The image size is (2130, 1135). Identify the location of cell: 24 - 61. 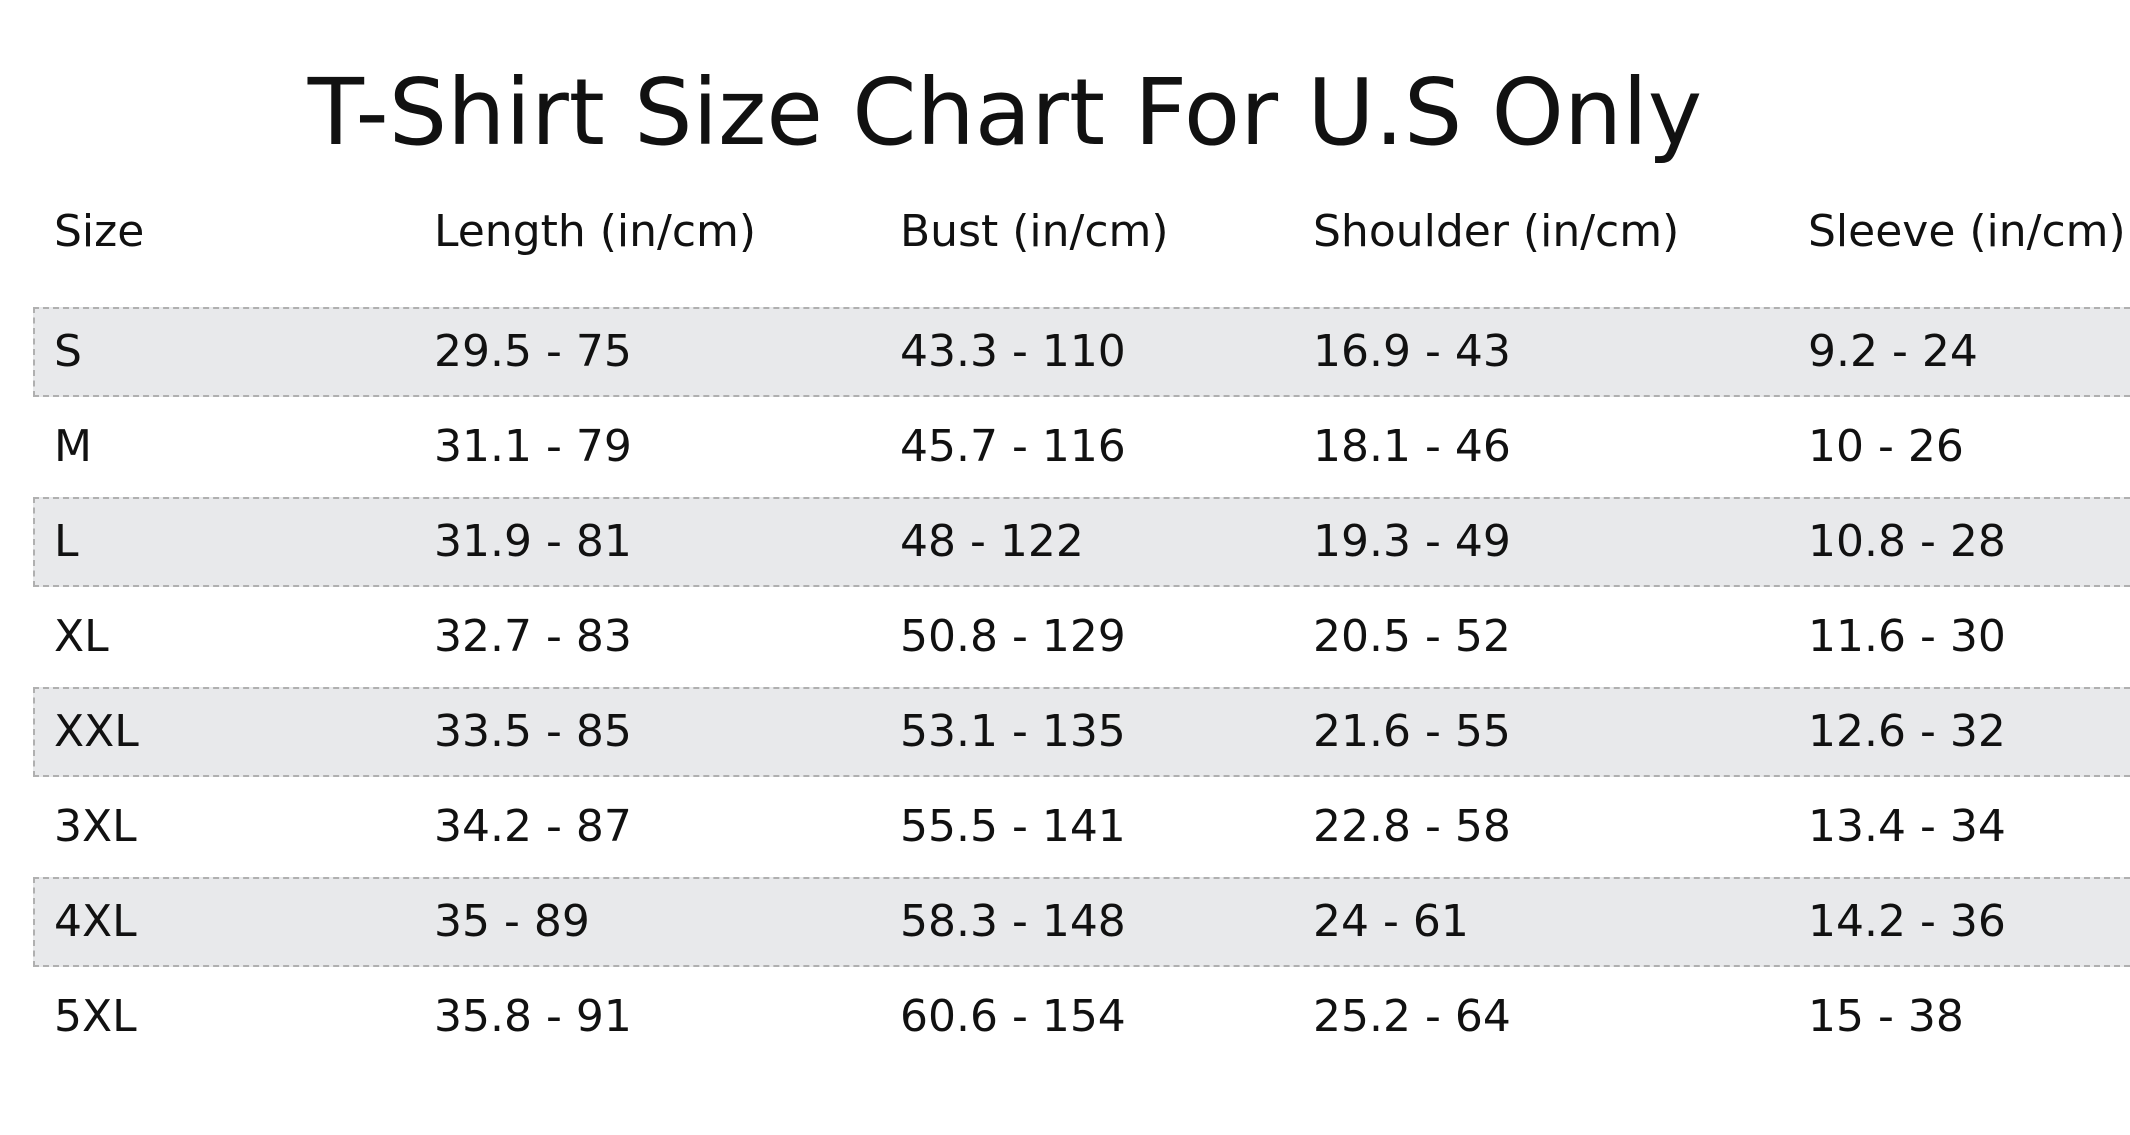
(1391, 921).